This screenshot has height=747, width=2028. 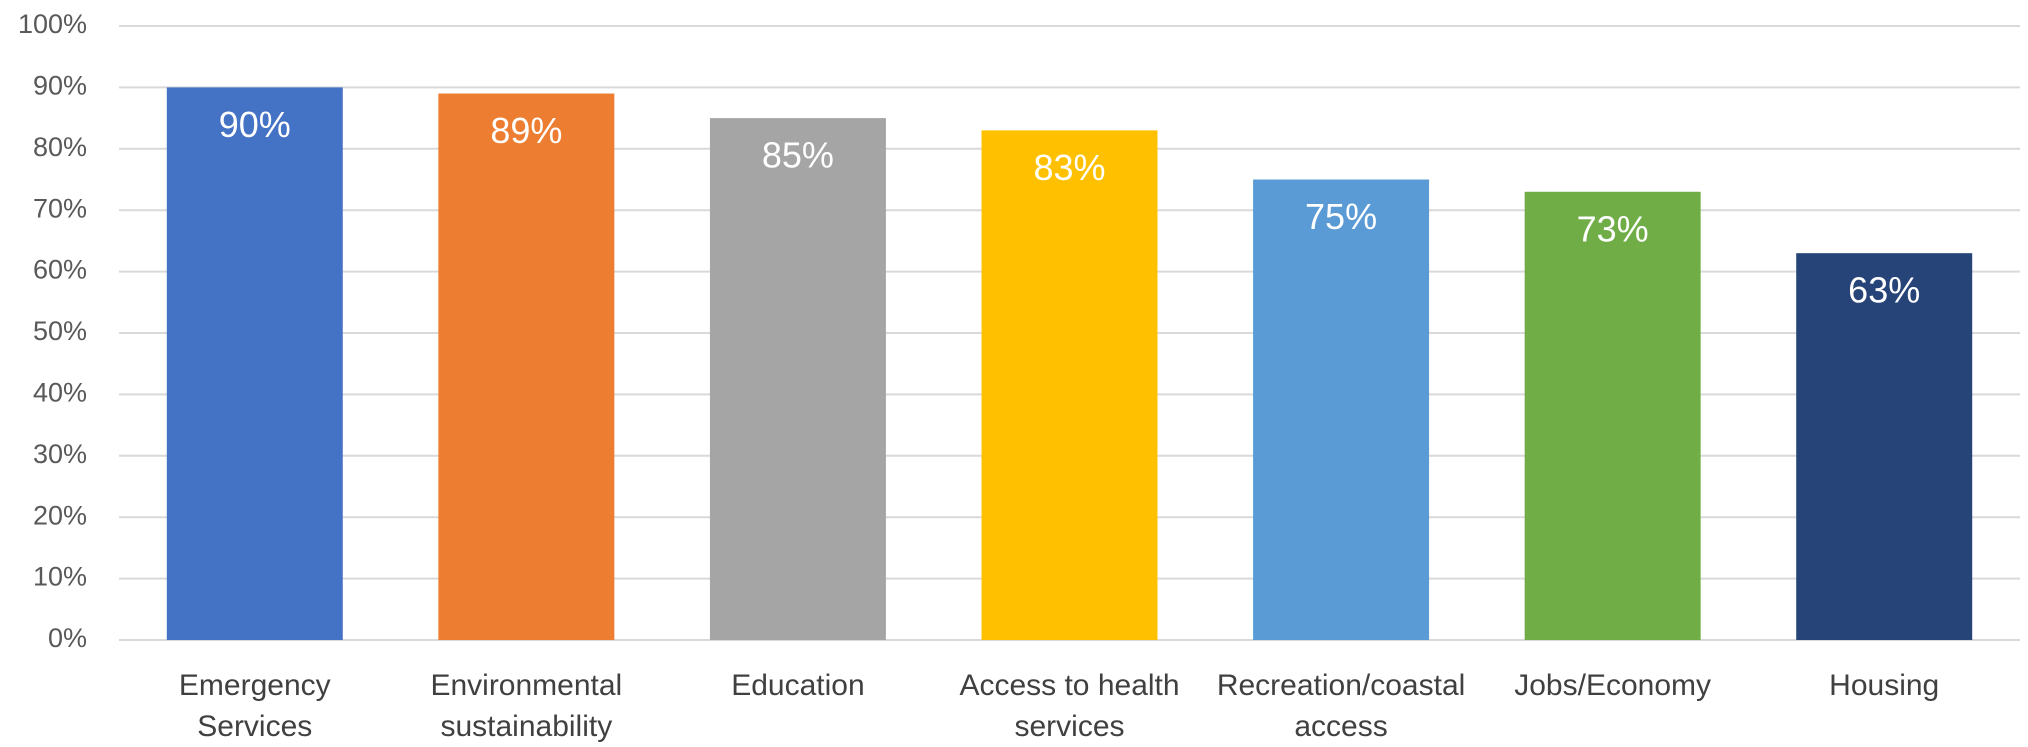 I want to click on data-label: 90%, so click(x=255, y=124).